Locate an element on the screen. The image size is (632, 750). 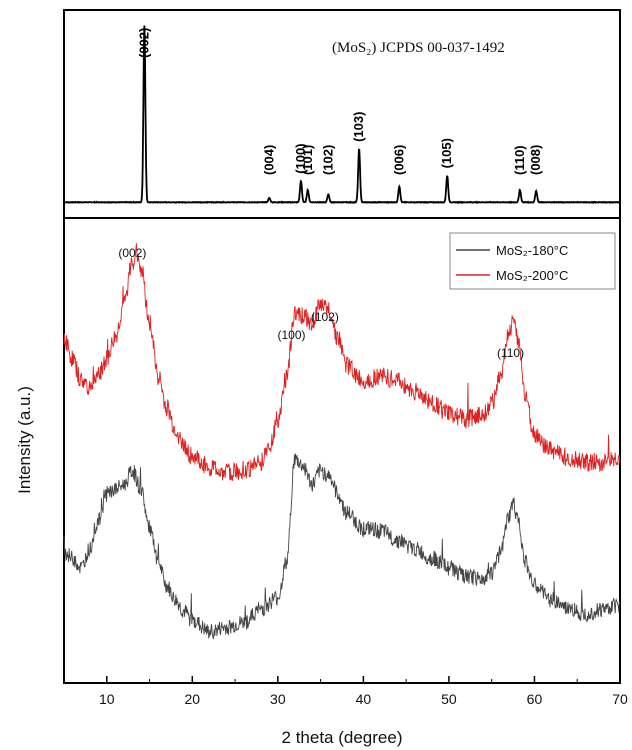
sample-peak-label: (102) is located at coordinates (325, 317).